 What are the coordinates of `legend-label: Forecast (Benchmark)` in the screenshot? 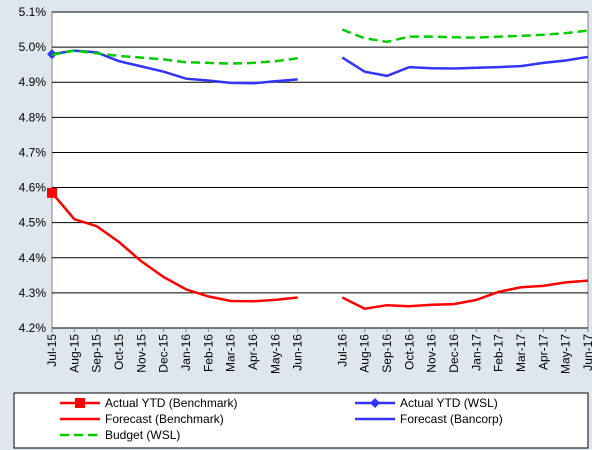 It's located at (164, 419).